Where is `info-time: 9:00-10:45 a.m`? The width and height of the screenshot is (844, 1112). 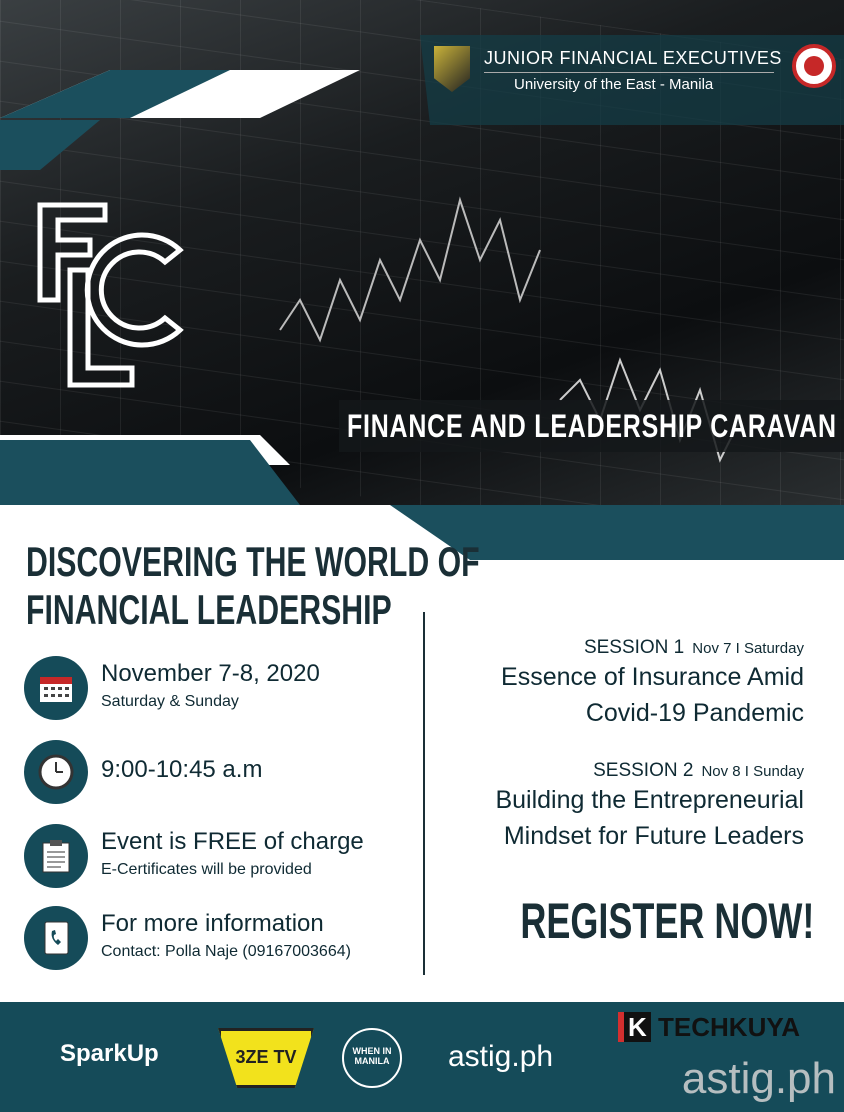
info-time: 9:00-10:45 a.m is located at coordinates (219, 773).